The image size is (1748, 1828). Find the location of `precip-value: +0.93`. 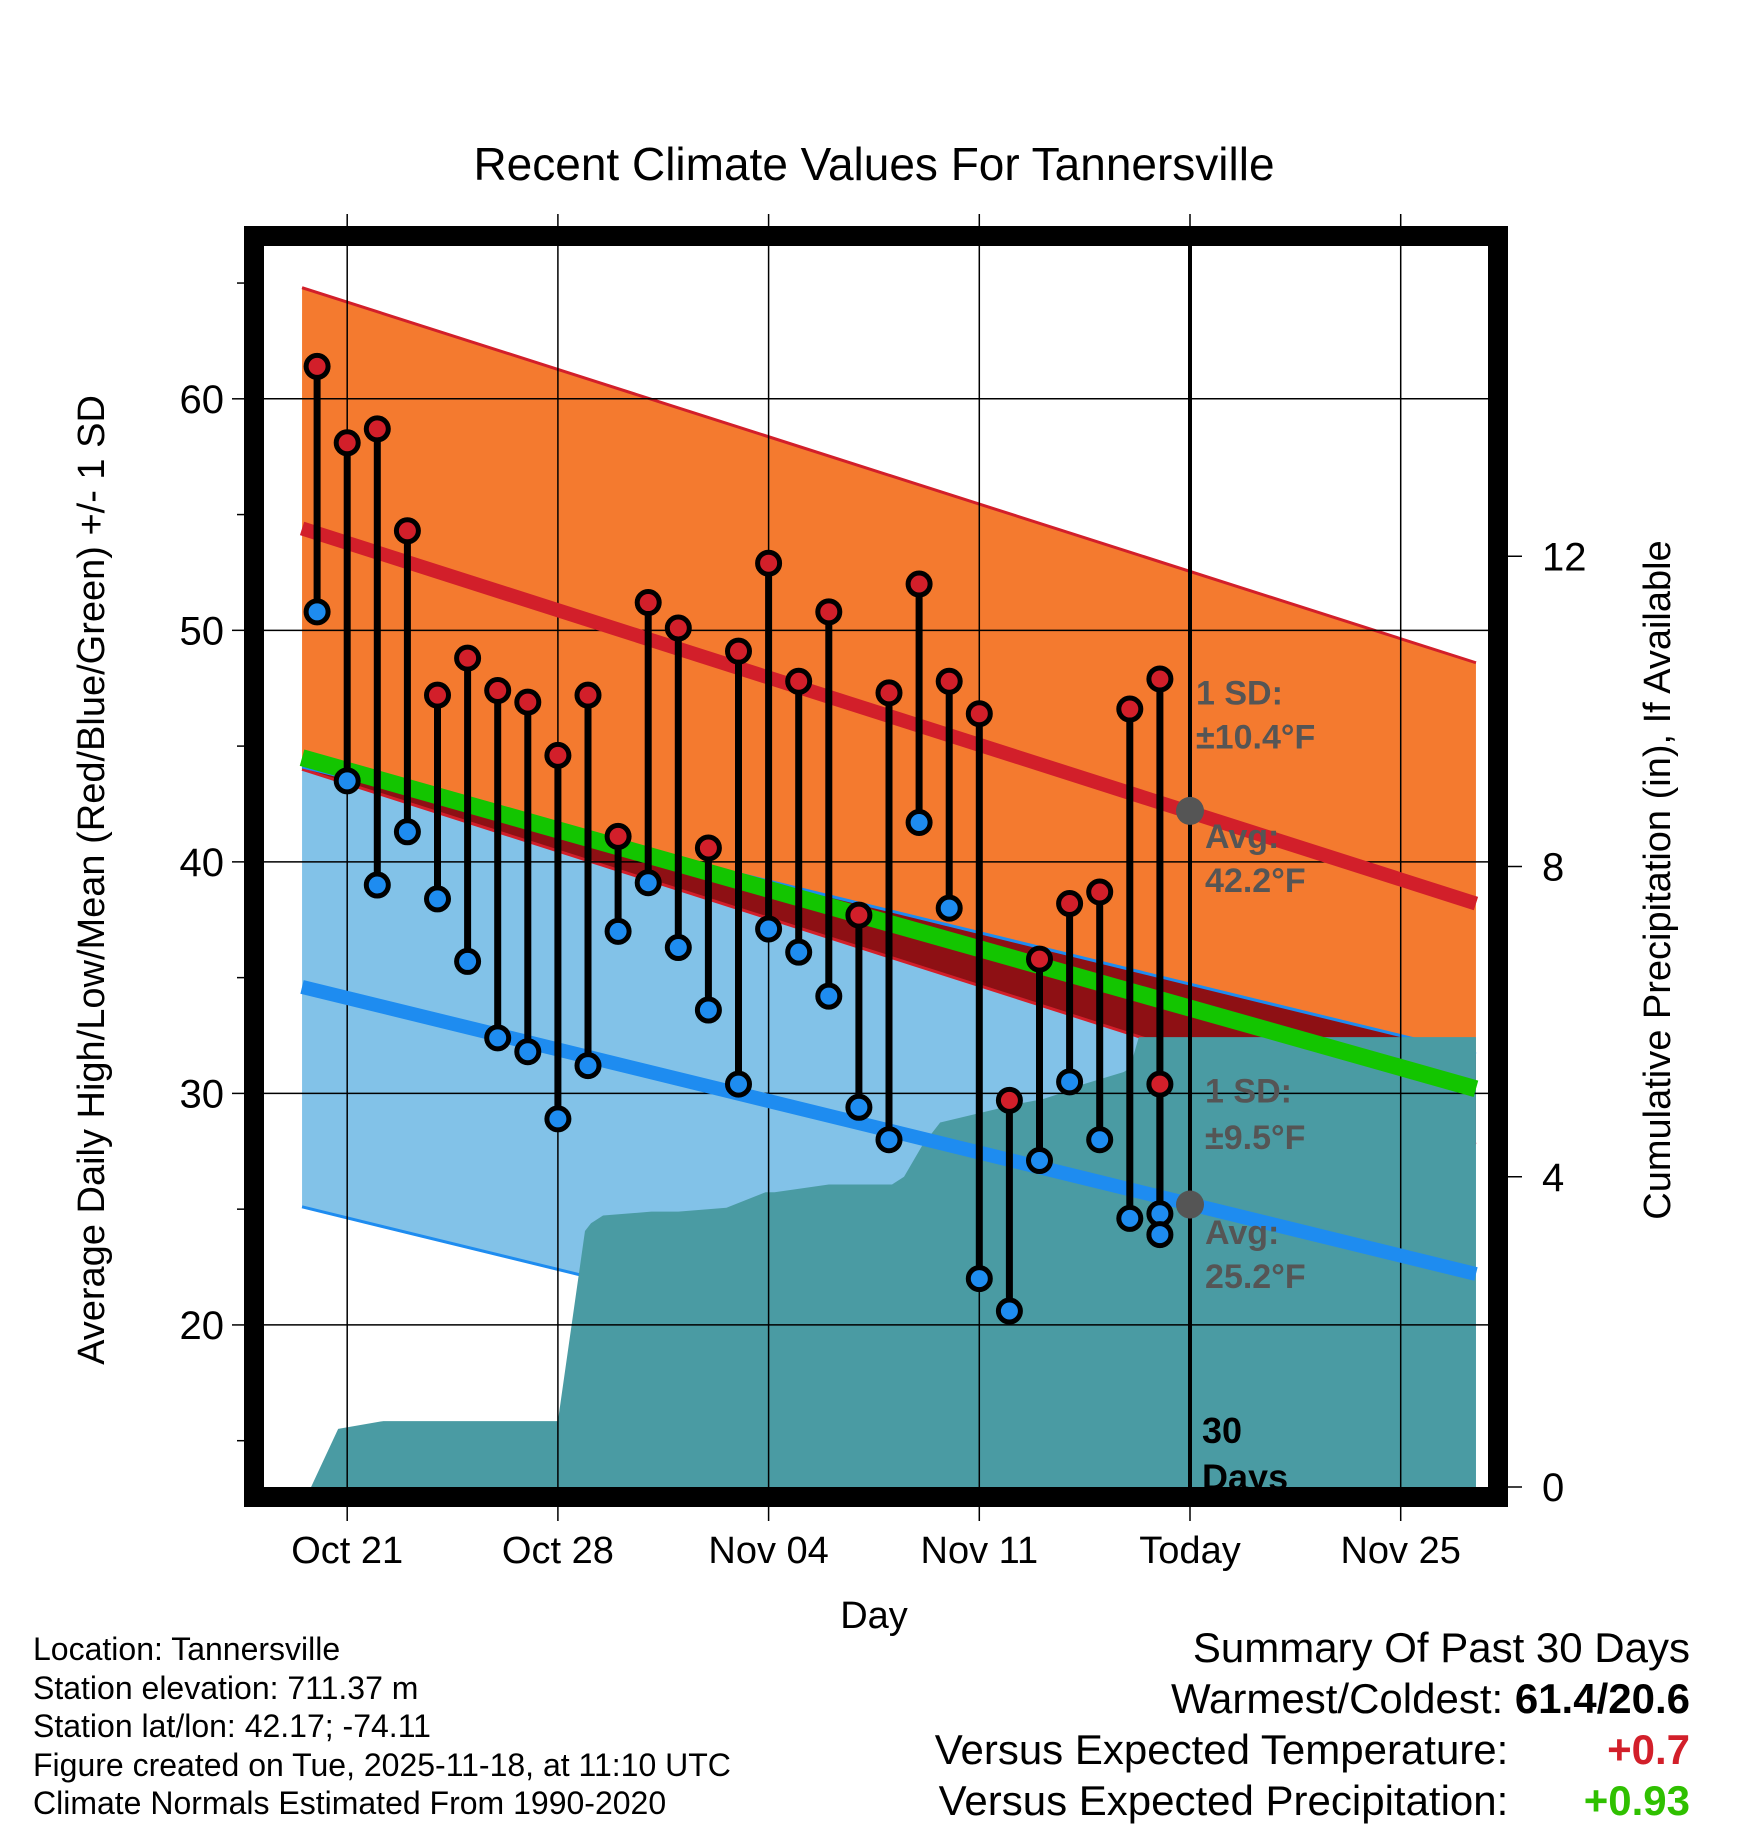

precip-value: +0.93 is located at coordinates (1636, 1800).